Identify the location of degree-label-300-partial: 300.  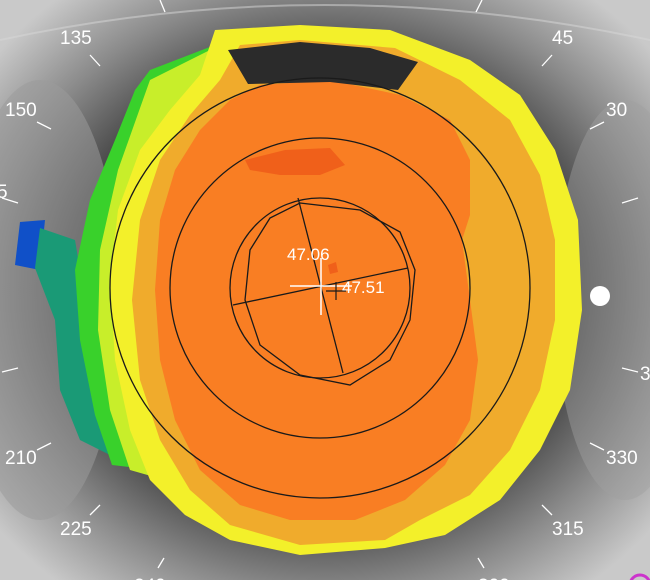
(494, 578).